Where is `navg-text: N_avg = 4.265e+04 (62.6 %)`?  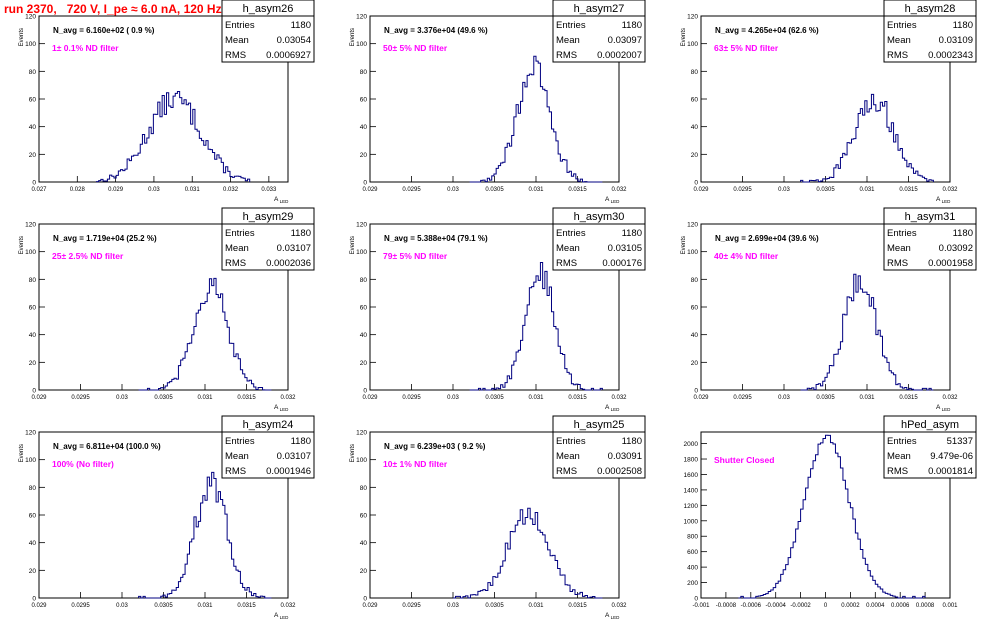
navg-text: N_avg = 4.265e+04 (62.6 %) is located at coordinates (767, 30).